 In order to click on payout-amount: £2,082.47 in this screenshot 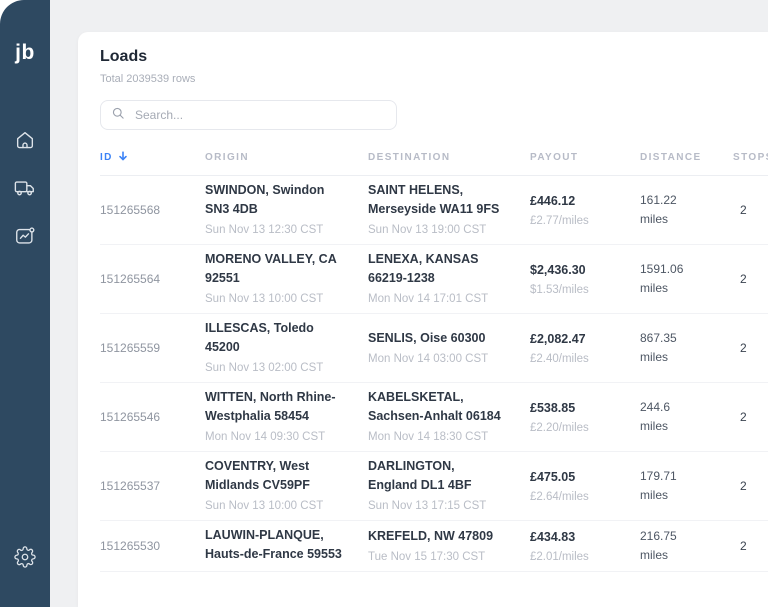, I will do `click(558, 338)`.